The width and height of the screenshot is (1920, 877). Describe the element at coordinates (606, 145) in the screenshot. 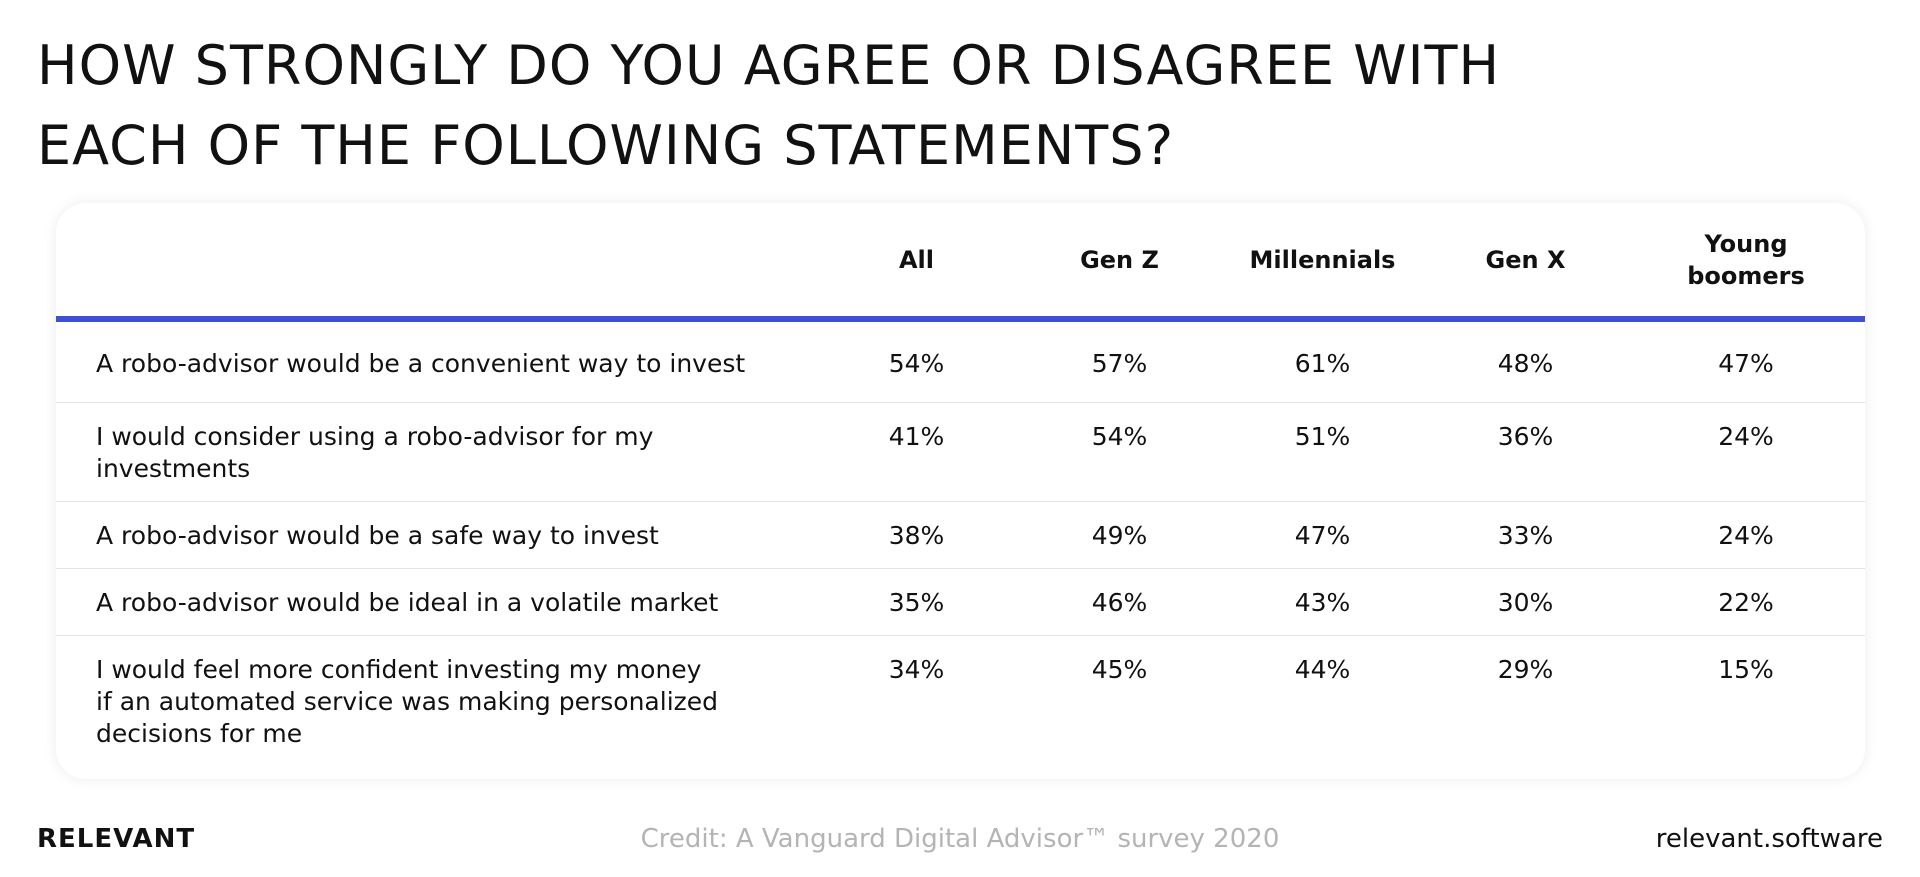

I see `title-line: EACH OF THE FOLLOWING STATEMENTS?` at that location.